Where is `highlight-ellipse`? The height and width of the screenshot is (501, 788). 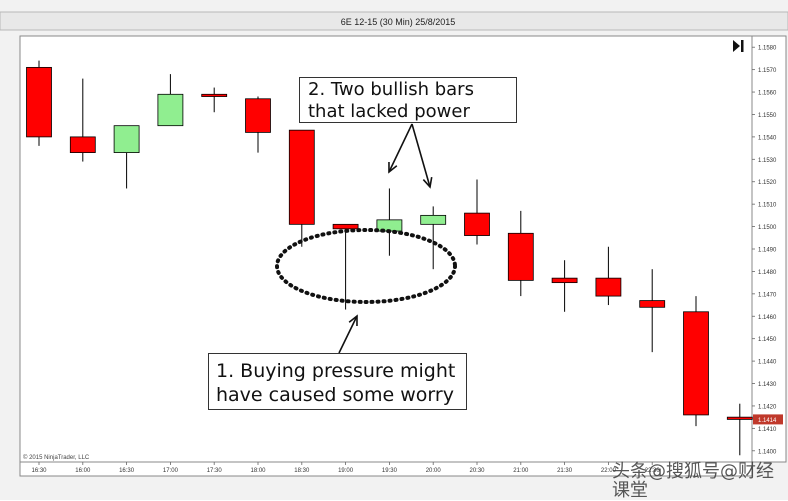
highlight-ellipse is located at coordinates (366, 266).